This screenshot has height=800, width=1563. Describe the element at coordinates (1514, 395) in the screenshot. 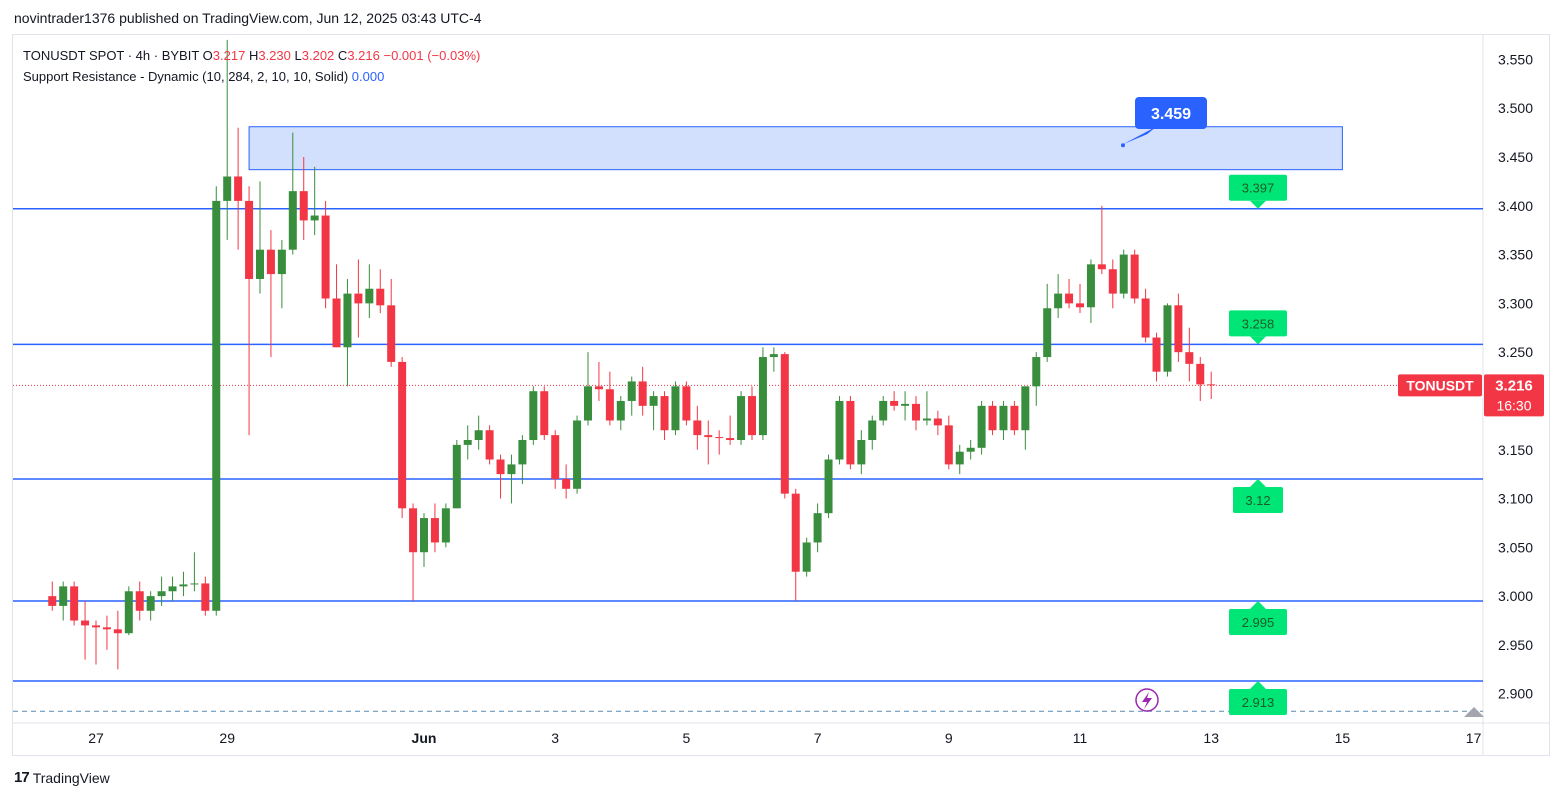

I see `current-price-badge` at that location.